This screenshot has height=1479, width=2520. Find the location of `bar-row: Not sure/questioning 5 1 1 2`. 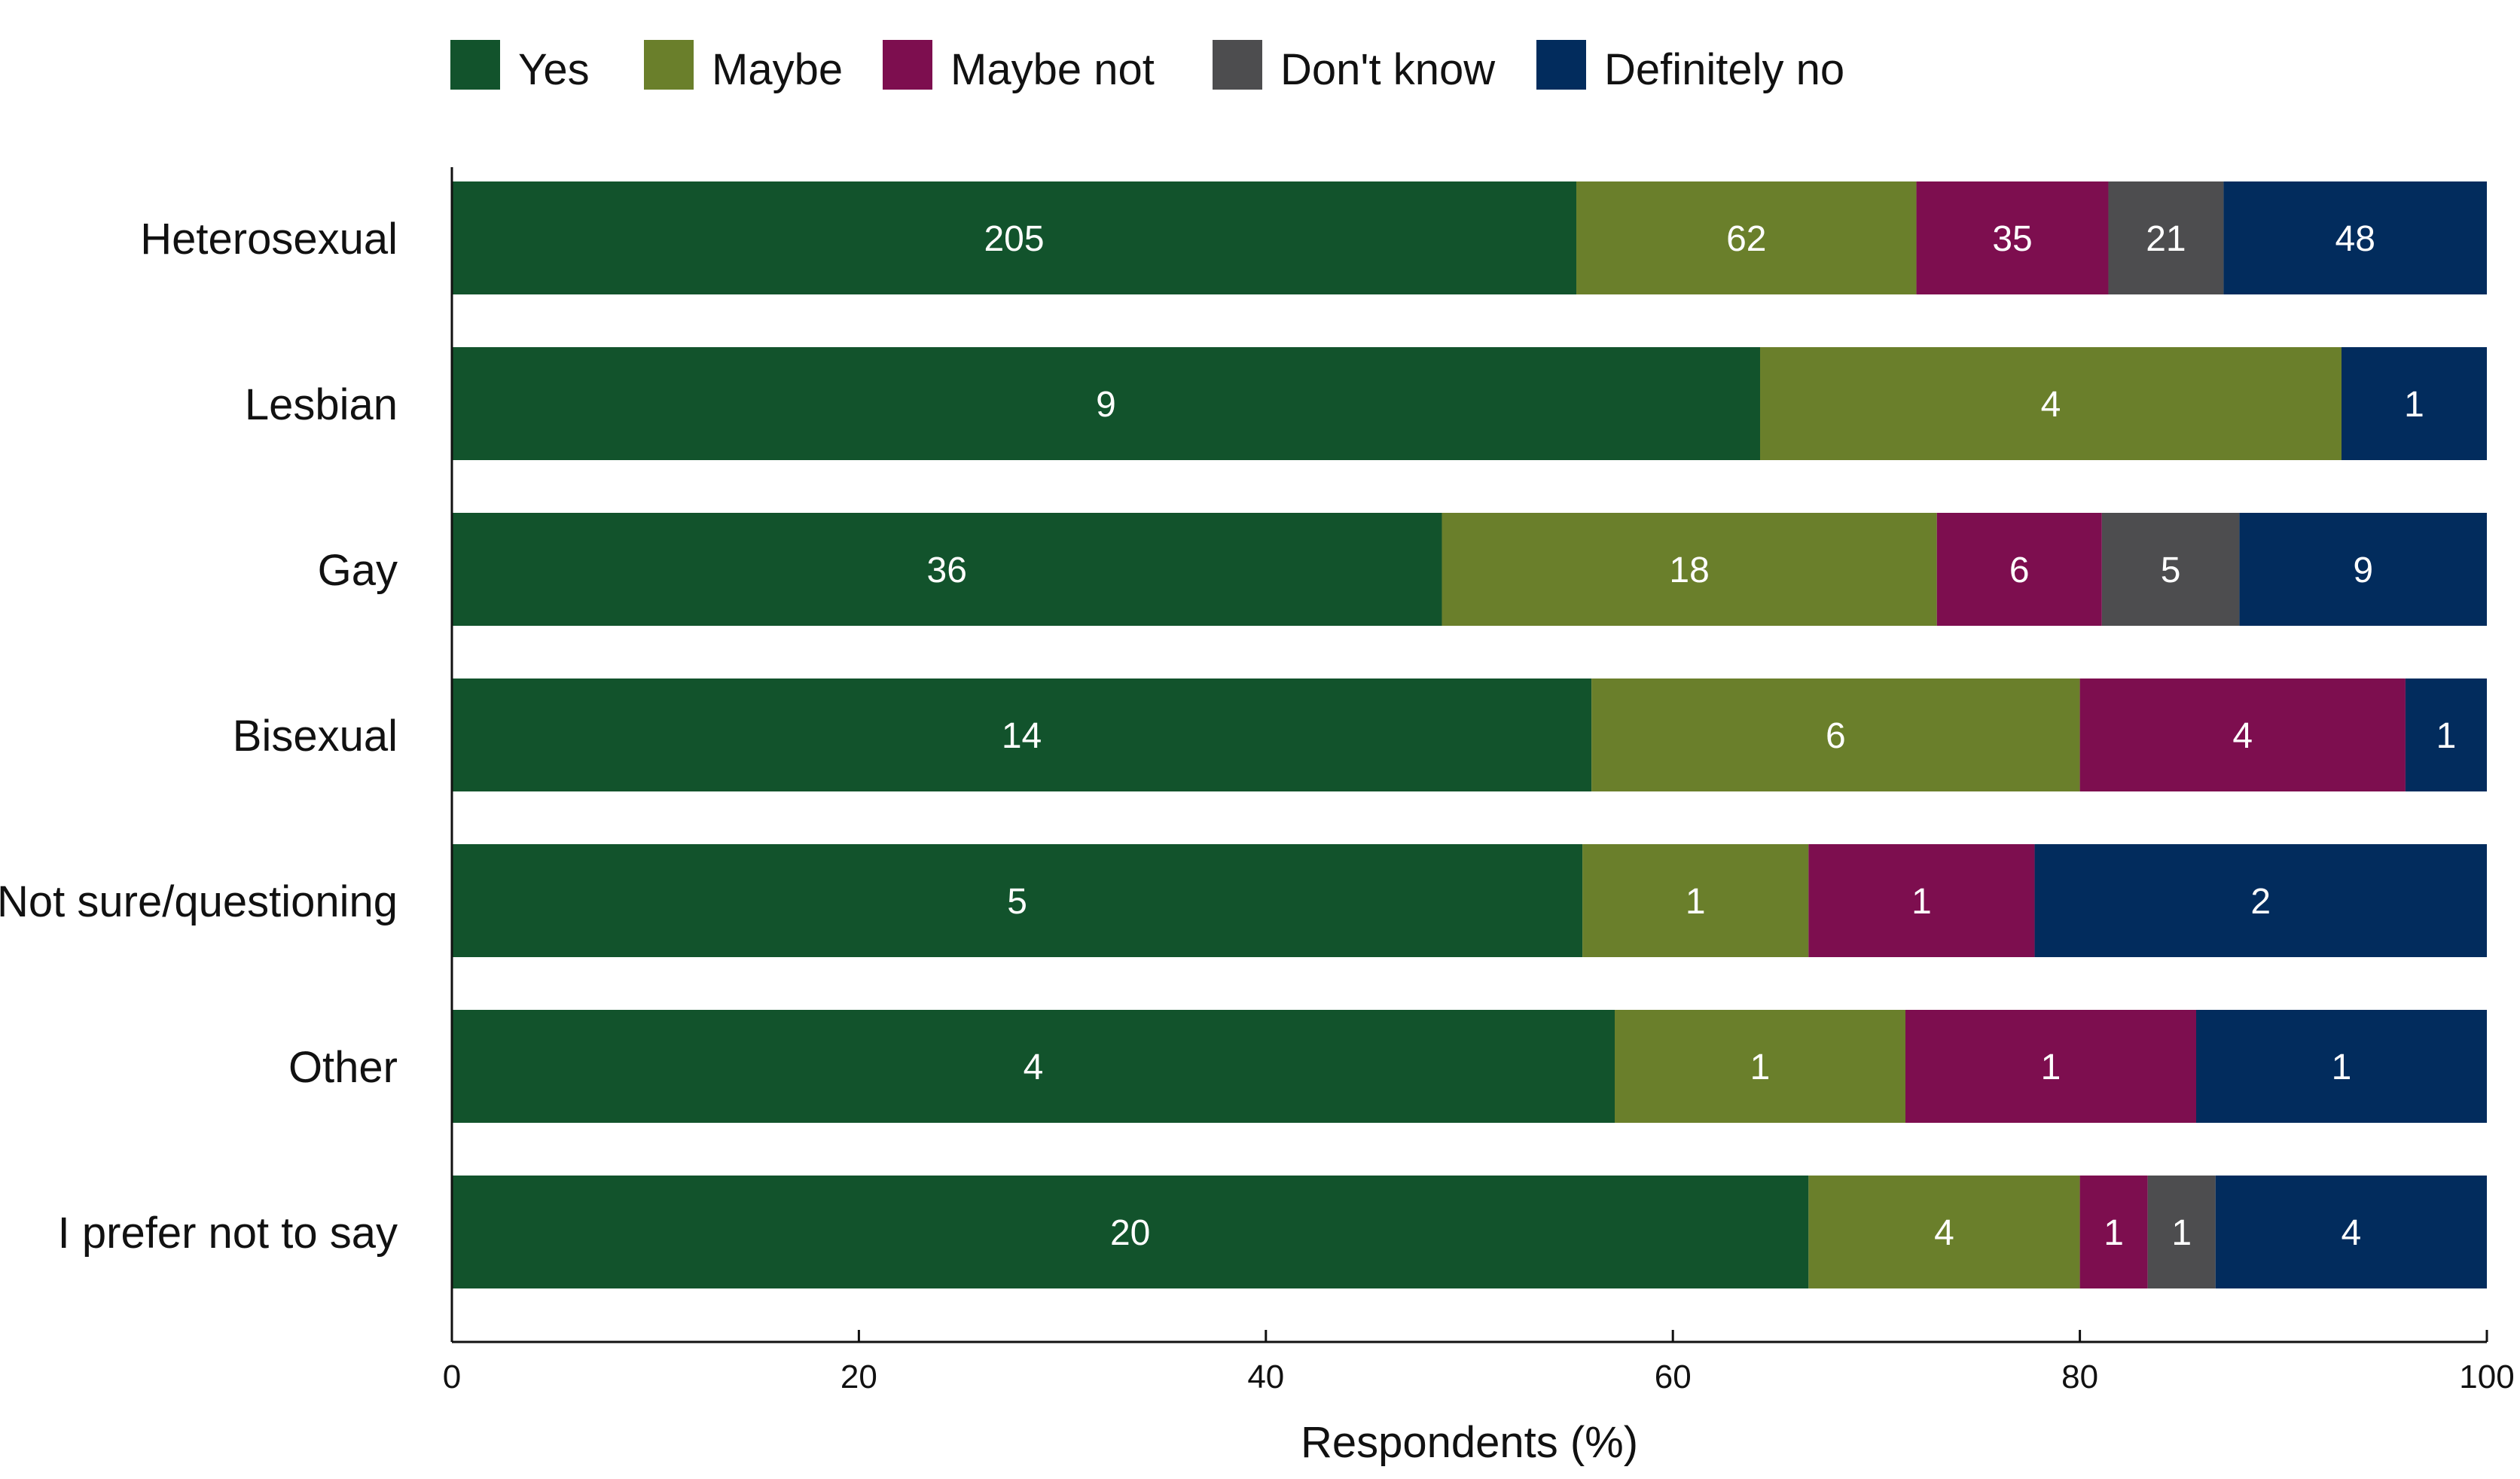

bar-row: Not sure/questioning 5 1 1 2 is located at coordinates (1243, 901).